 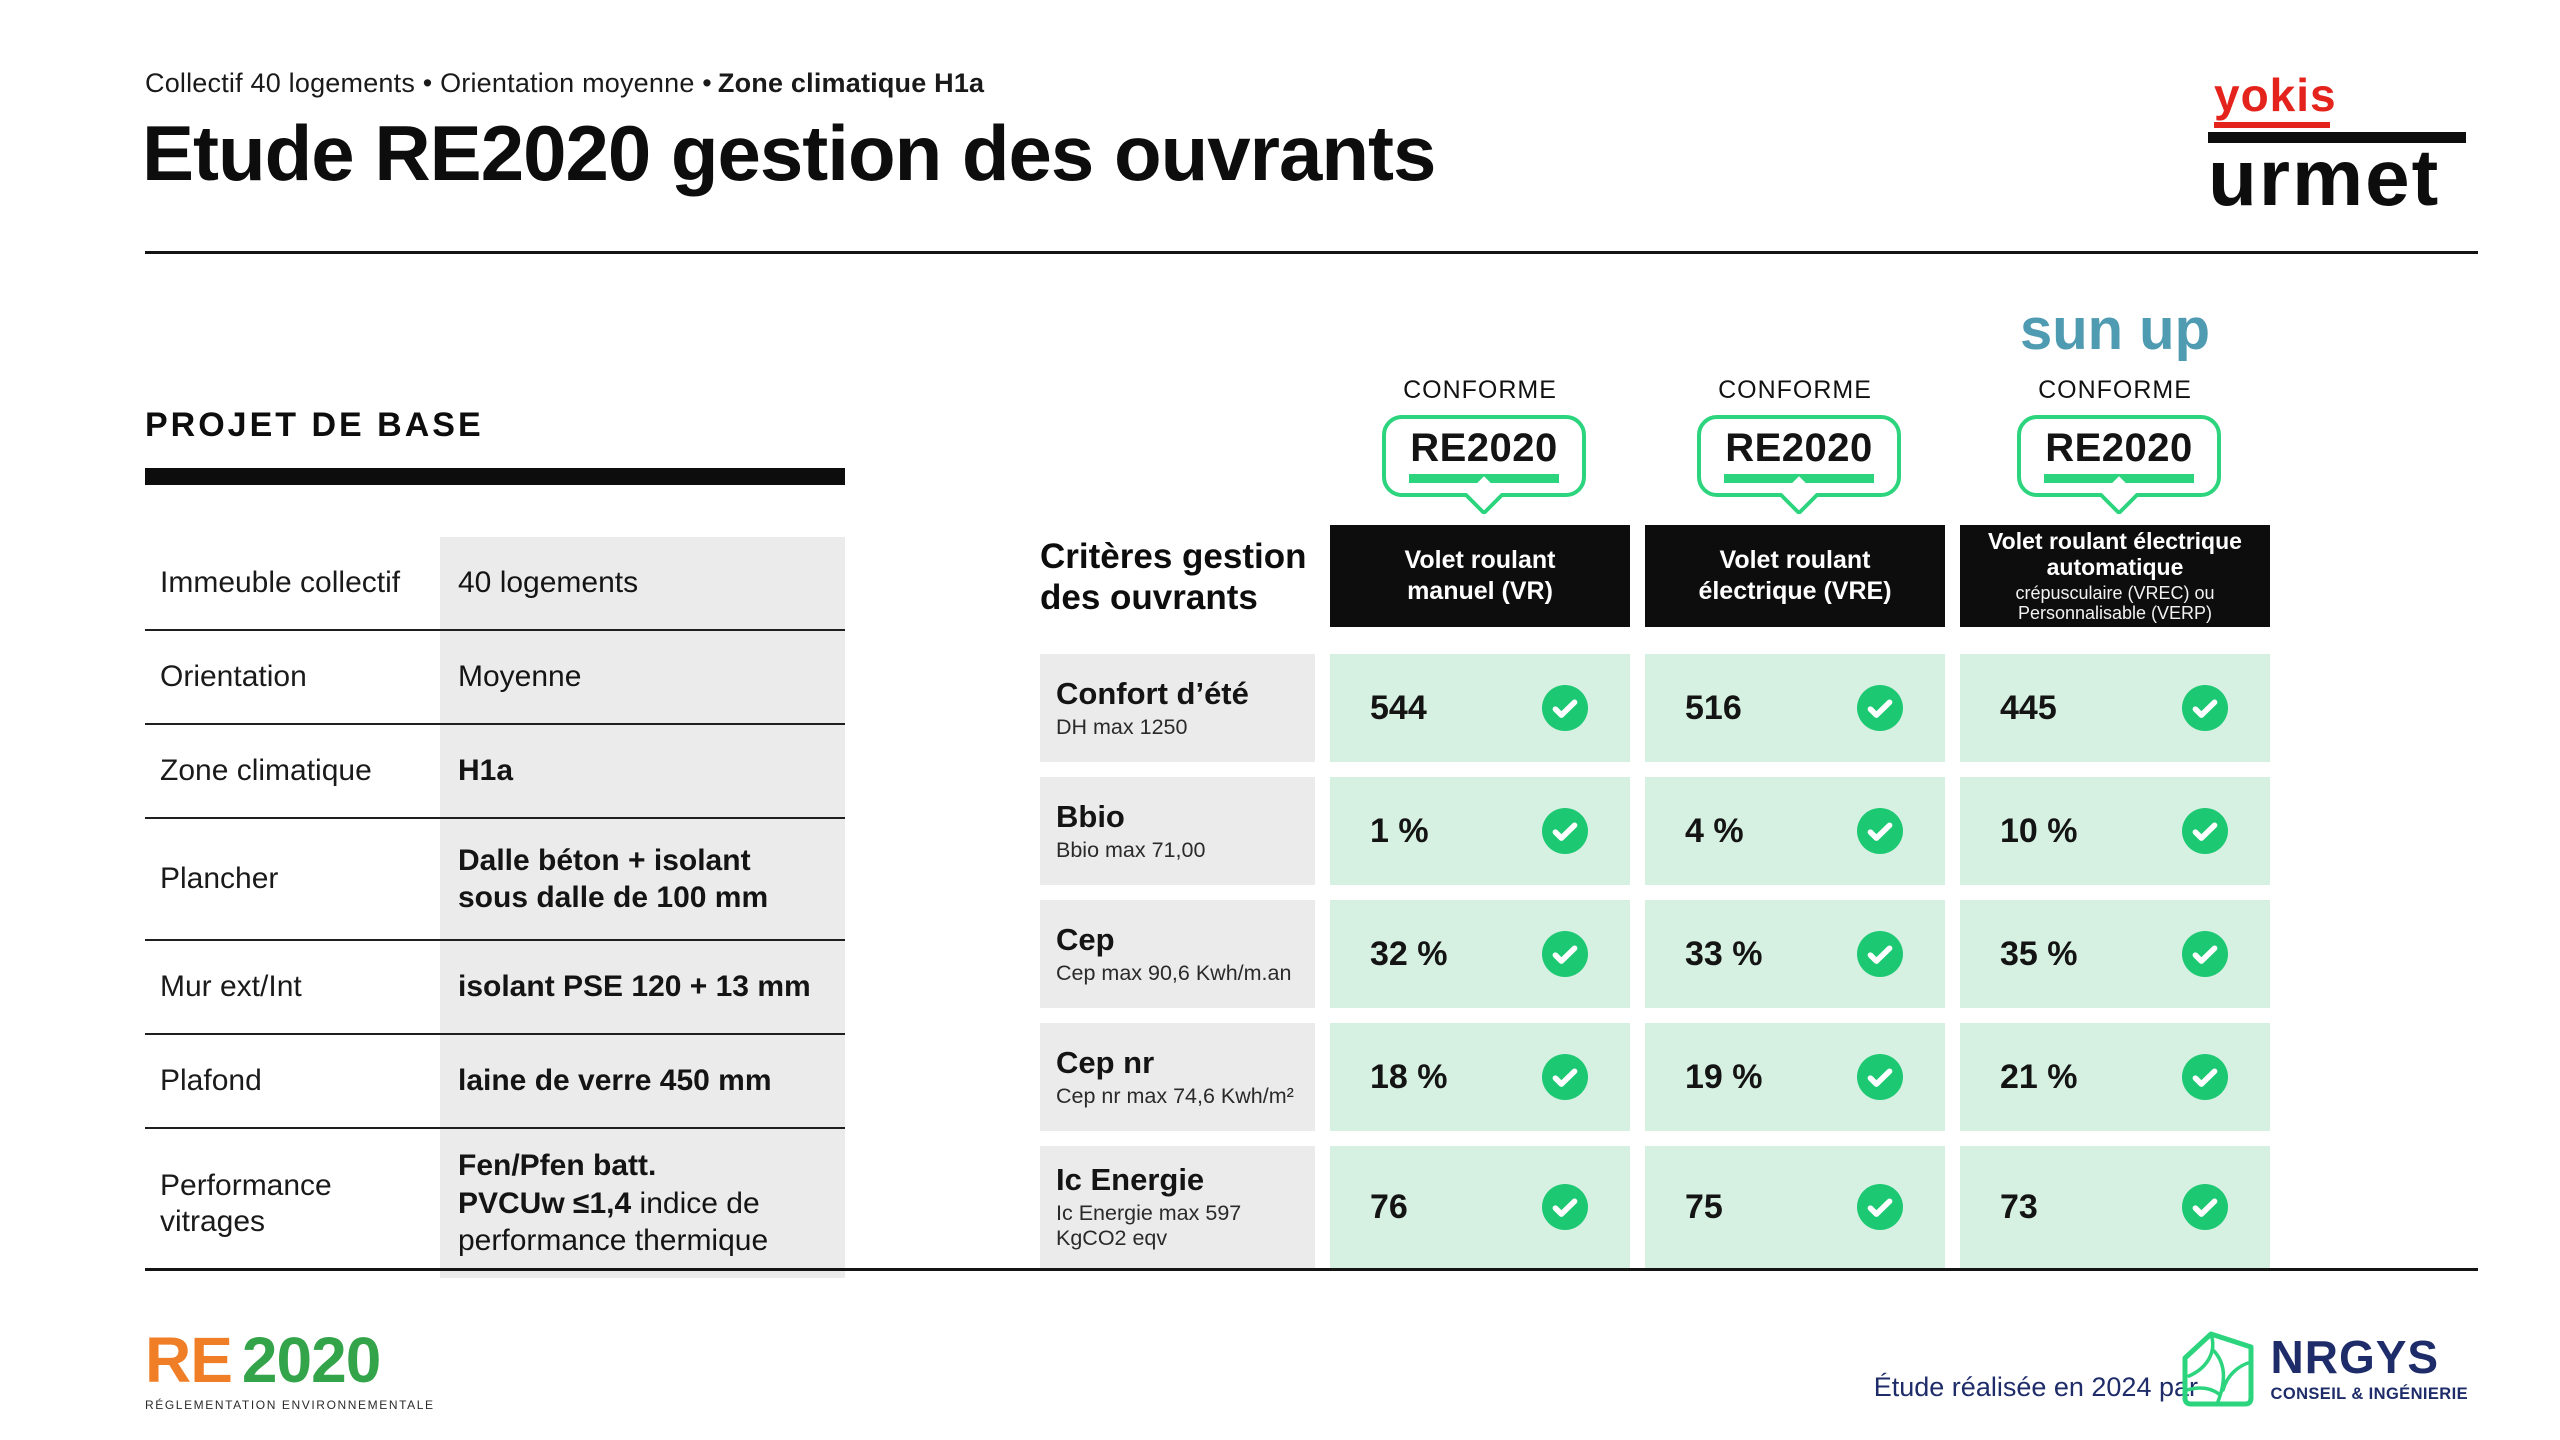 I want to click on breadcrumb-bold: Zone climatique H1a, so click(x=851, y=83).